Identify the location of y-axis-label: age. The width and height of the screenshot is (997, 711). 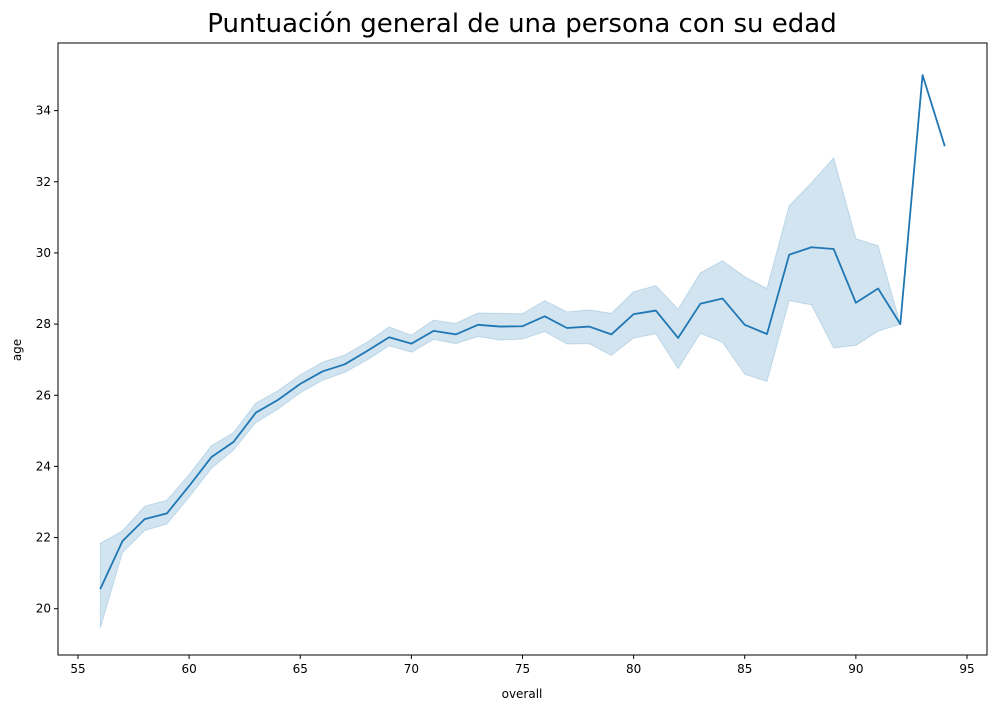
(17, 350).